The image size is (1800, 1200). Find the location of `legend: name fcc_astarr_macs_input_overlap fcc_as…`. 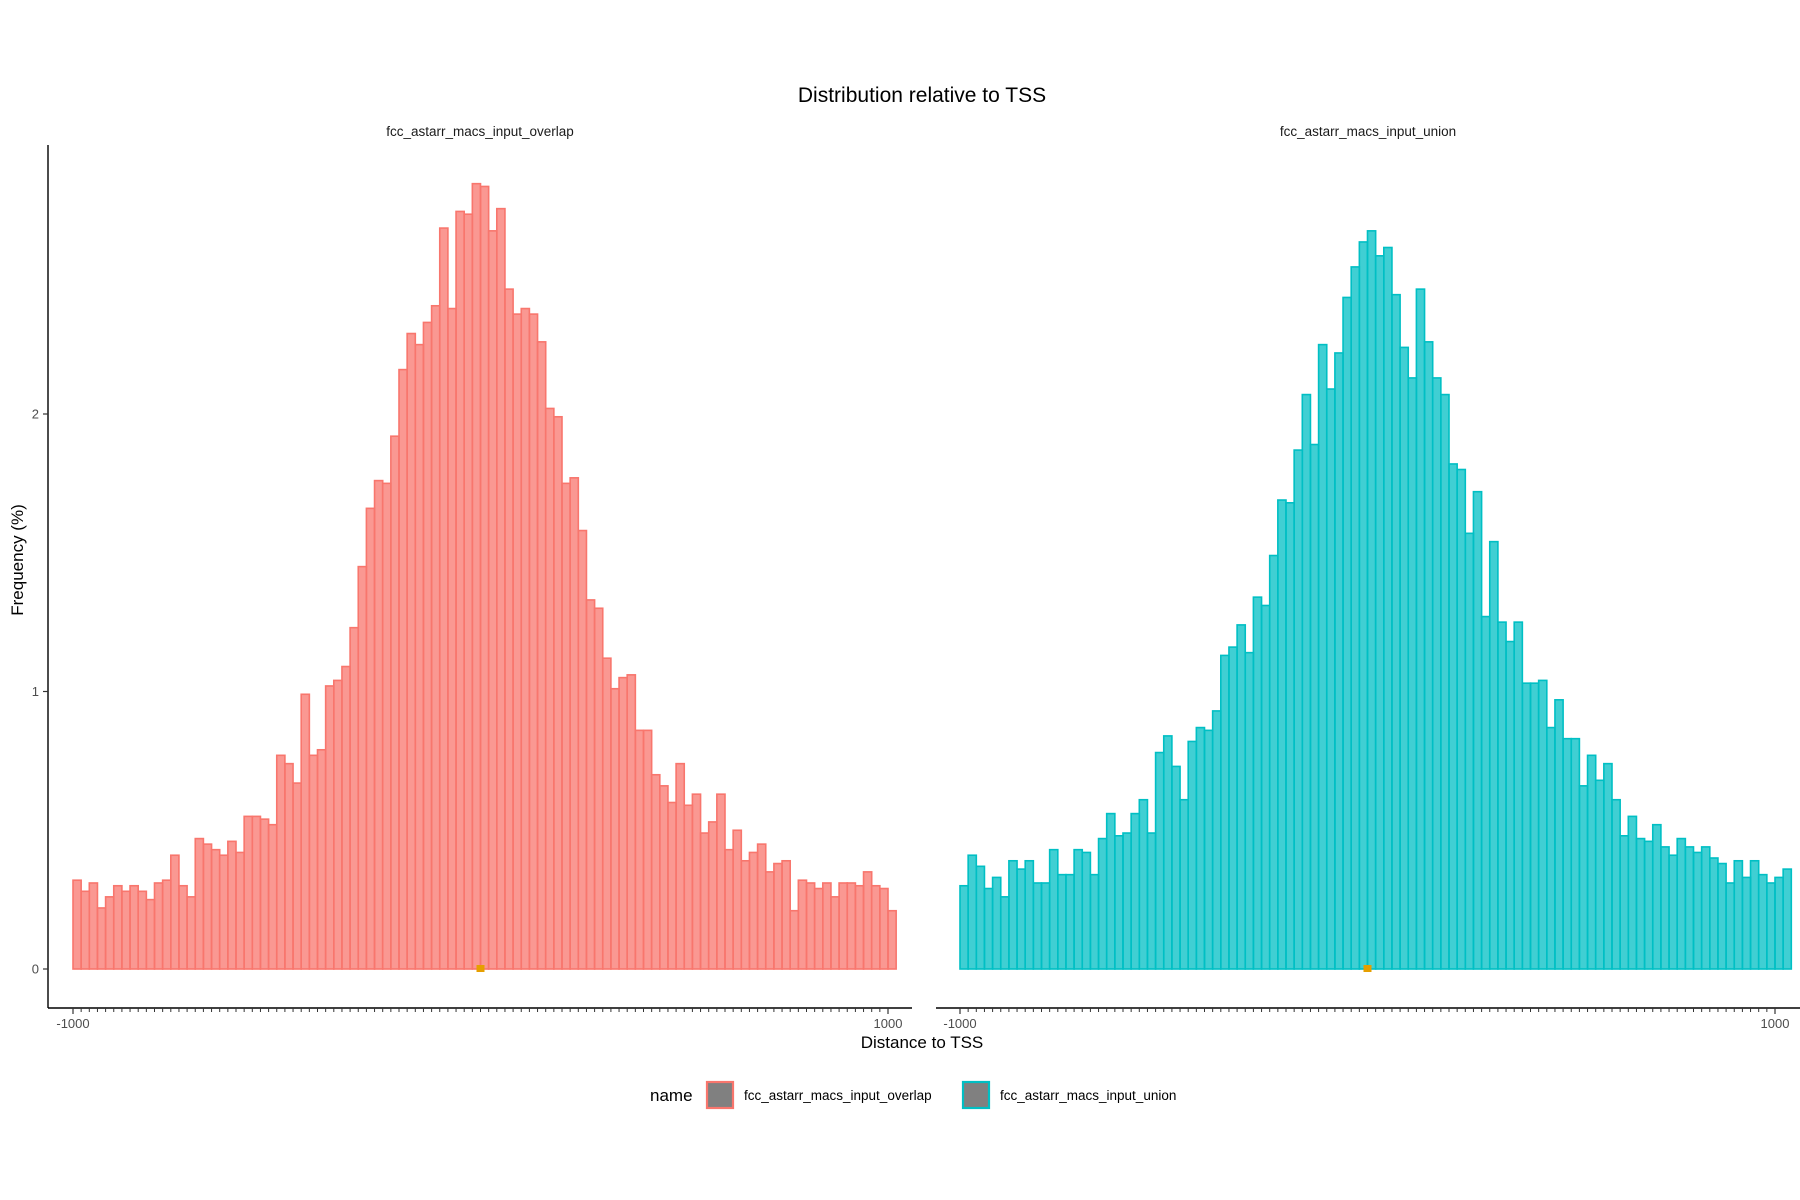

legend: name fcc_astarr_macs_input_overlap fcc_as… is located at coordinates (913, 1095).